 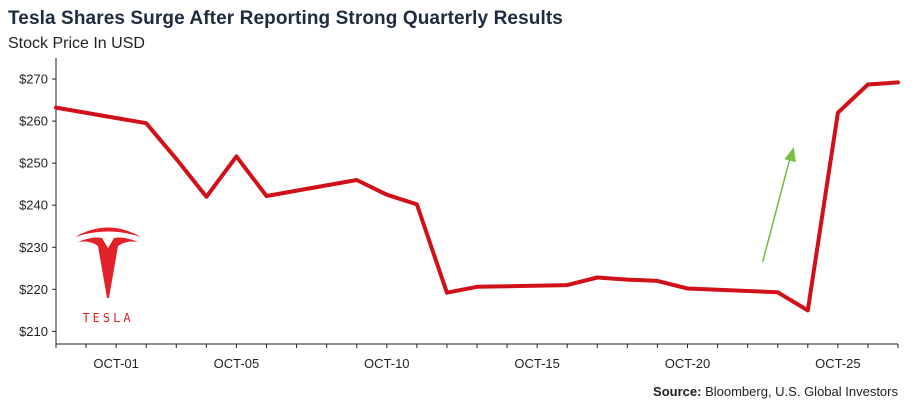 What do you see at coordinates (33, 331) in the screenshot?
I see `y-tick-label: $210` at bounding box center [33, 331].